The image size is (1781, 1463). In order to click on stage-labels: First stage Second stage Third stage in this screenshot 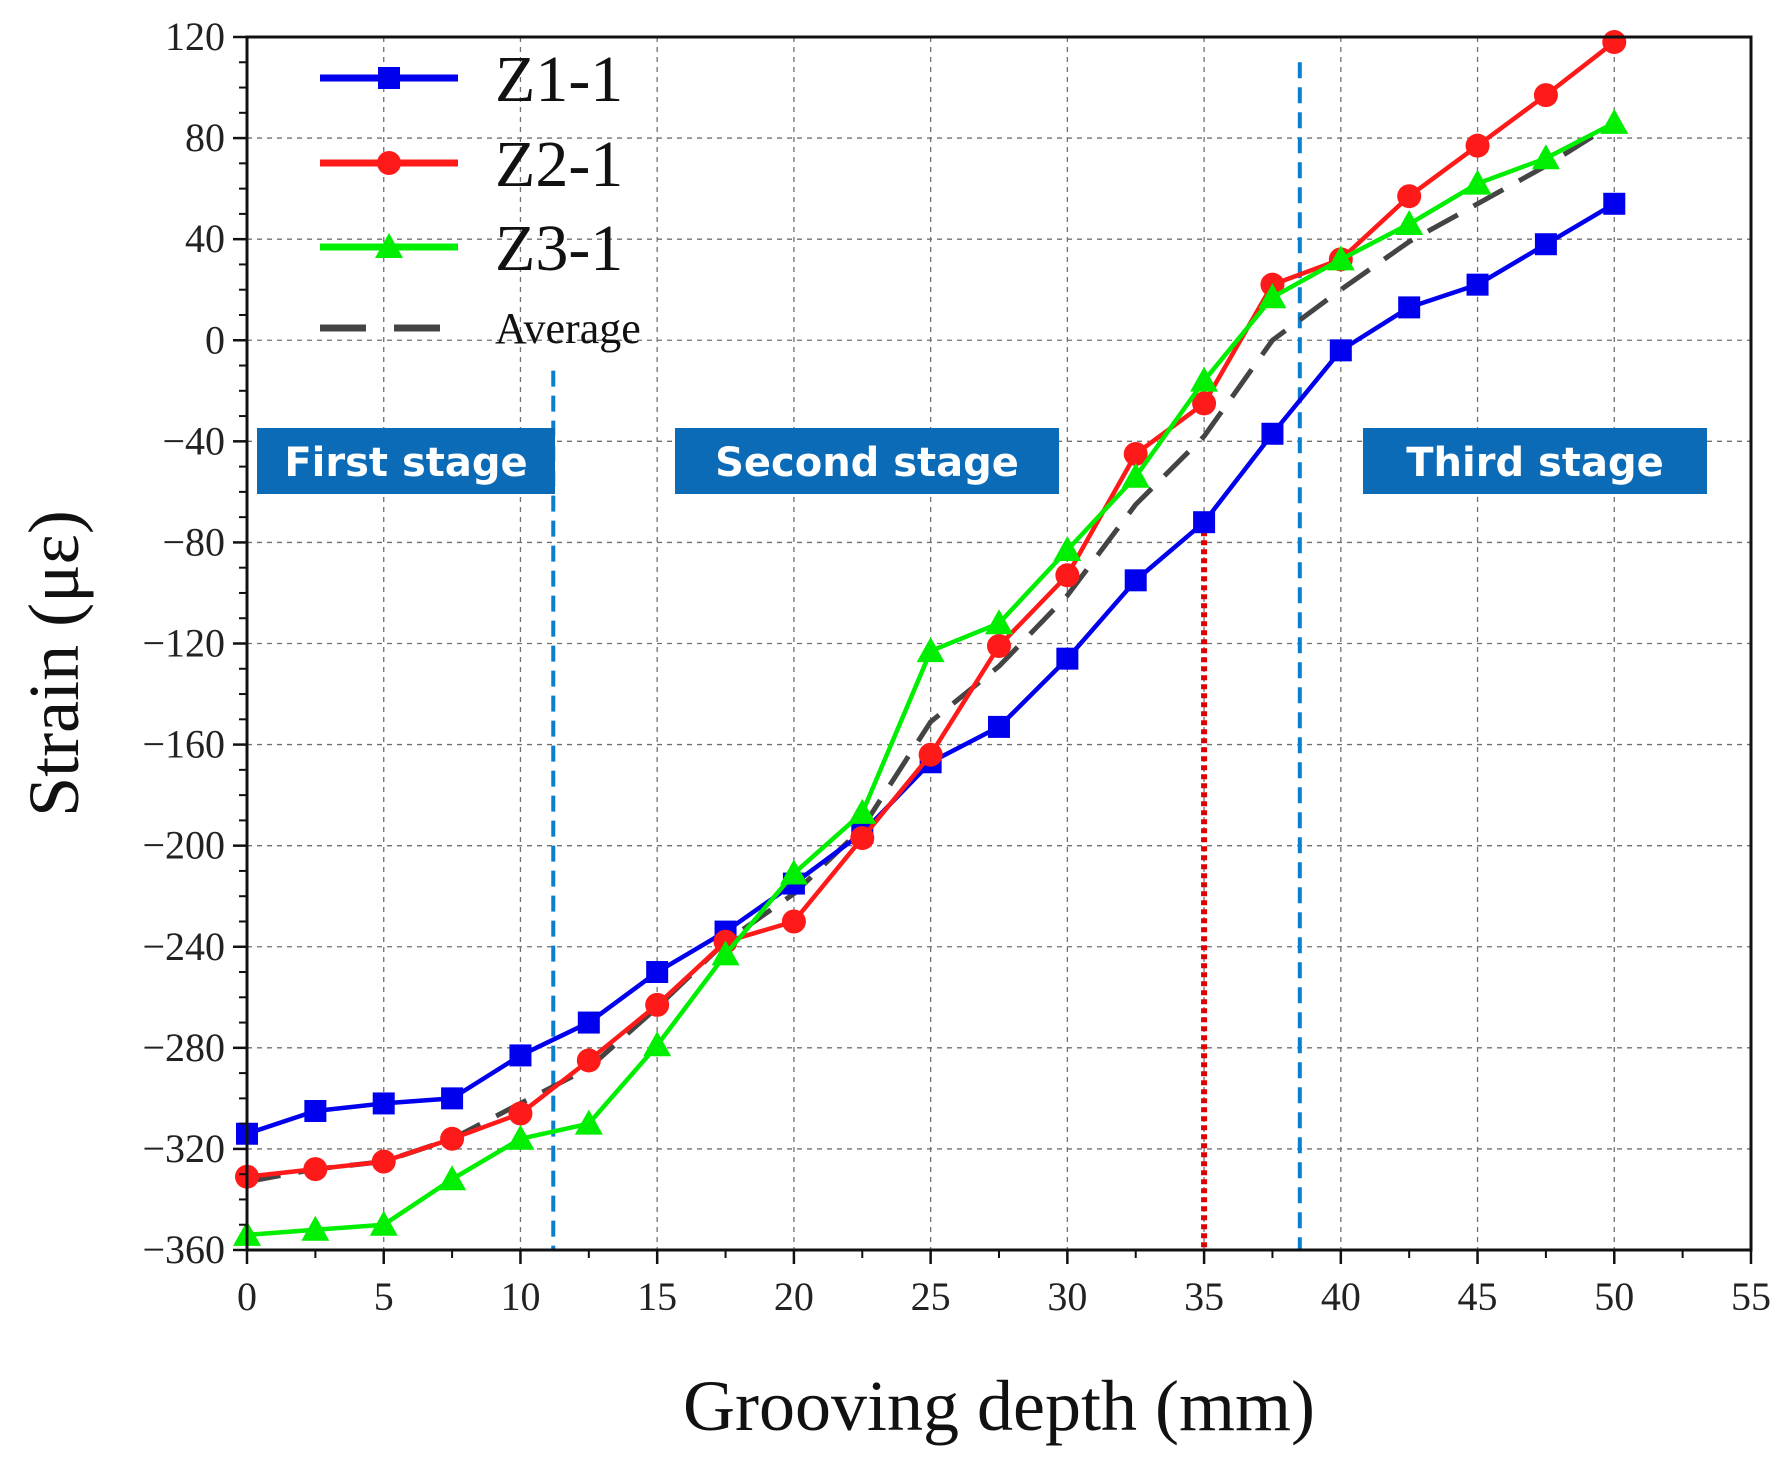, I will do `click(982, 461)`.